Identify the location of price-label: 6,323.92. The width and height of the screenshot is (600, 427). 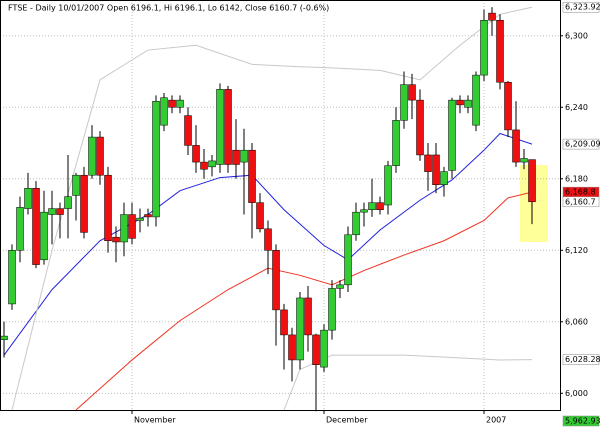
(582, 7).